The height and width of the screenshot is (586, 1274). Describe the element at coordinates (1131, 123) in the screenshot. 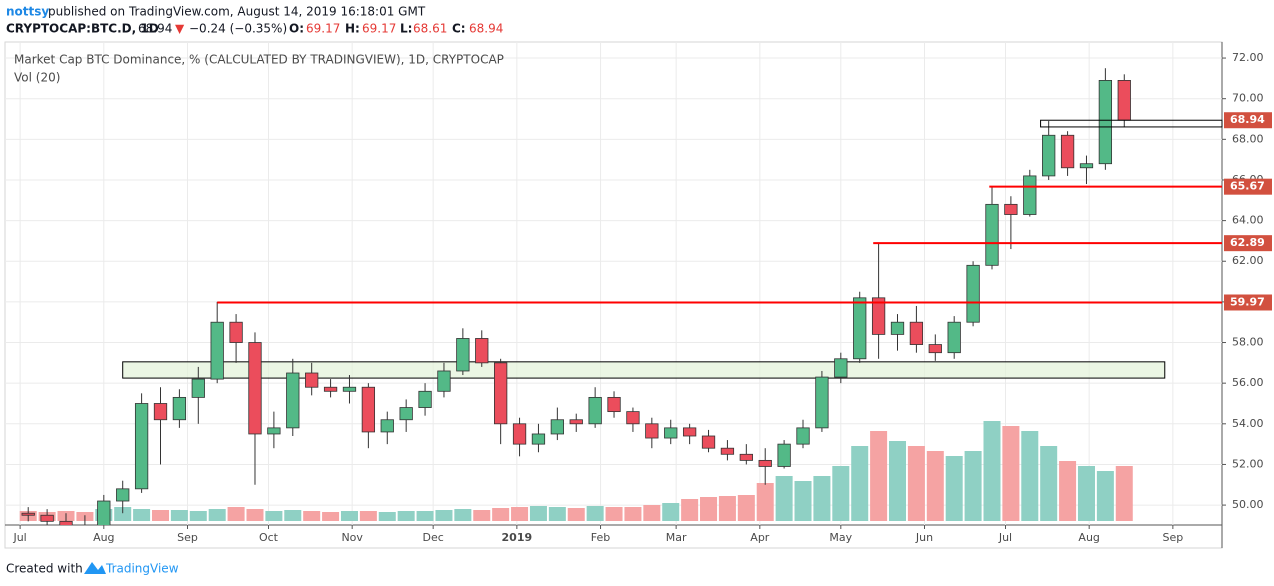

I see `level-box` at that location.